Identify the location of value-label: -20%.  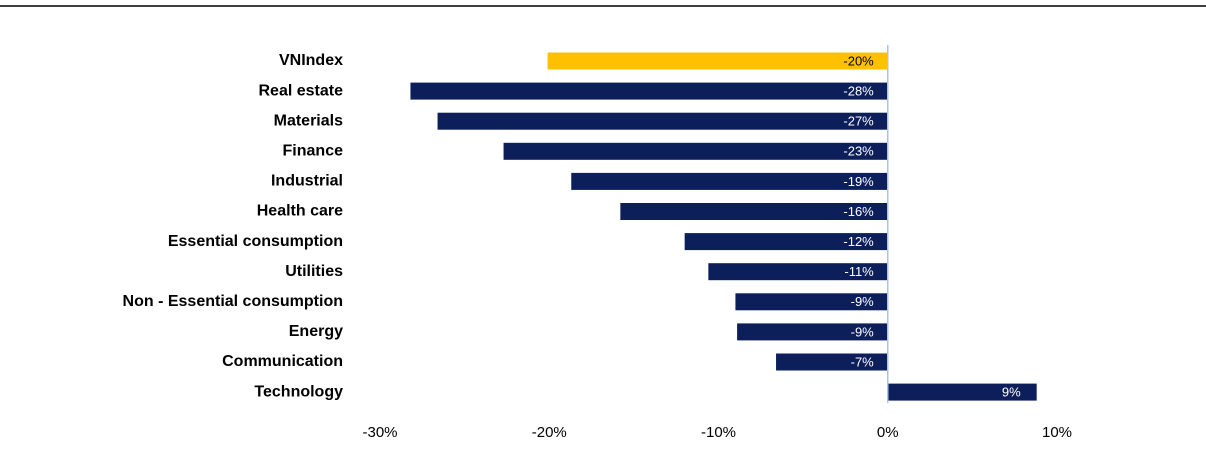
(858, 60).